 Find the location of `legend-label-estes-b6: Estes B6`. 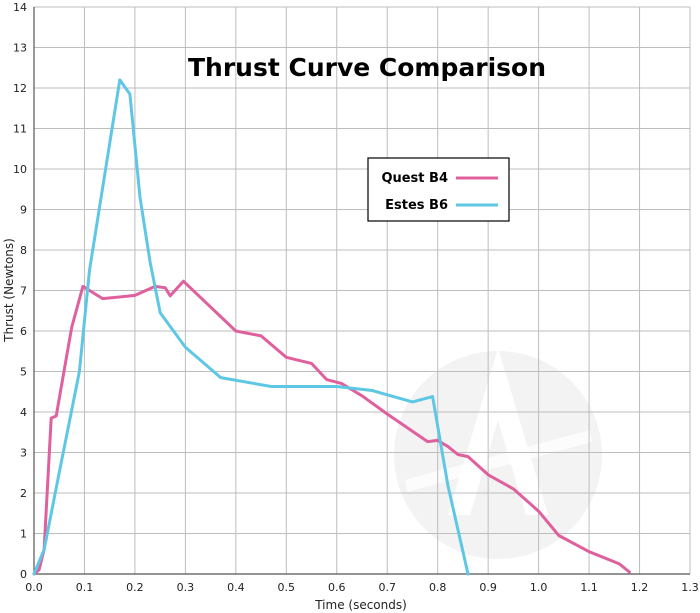

legend-label-estes-b6: Estes B6 is located at coordinates (416, 205).